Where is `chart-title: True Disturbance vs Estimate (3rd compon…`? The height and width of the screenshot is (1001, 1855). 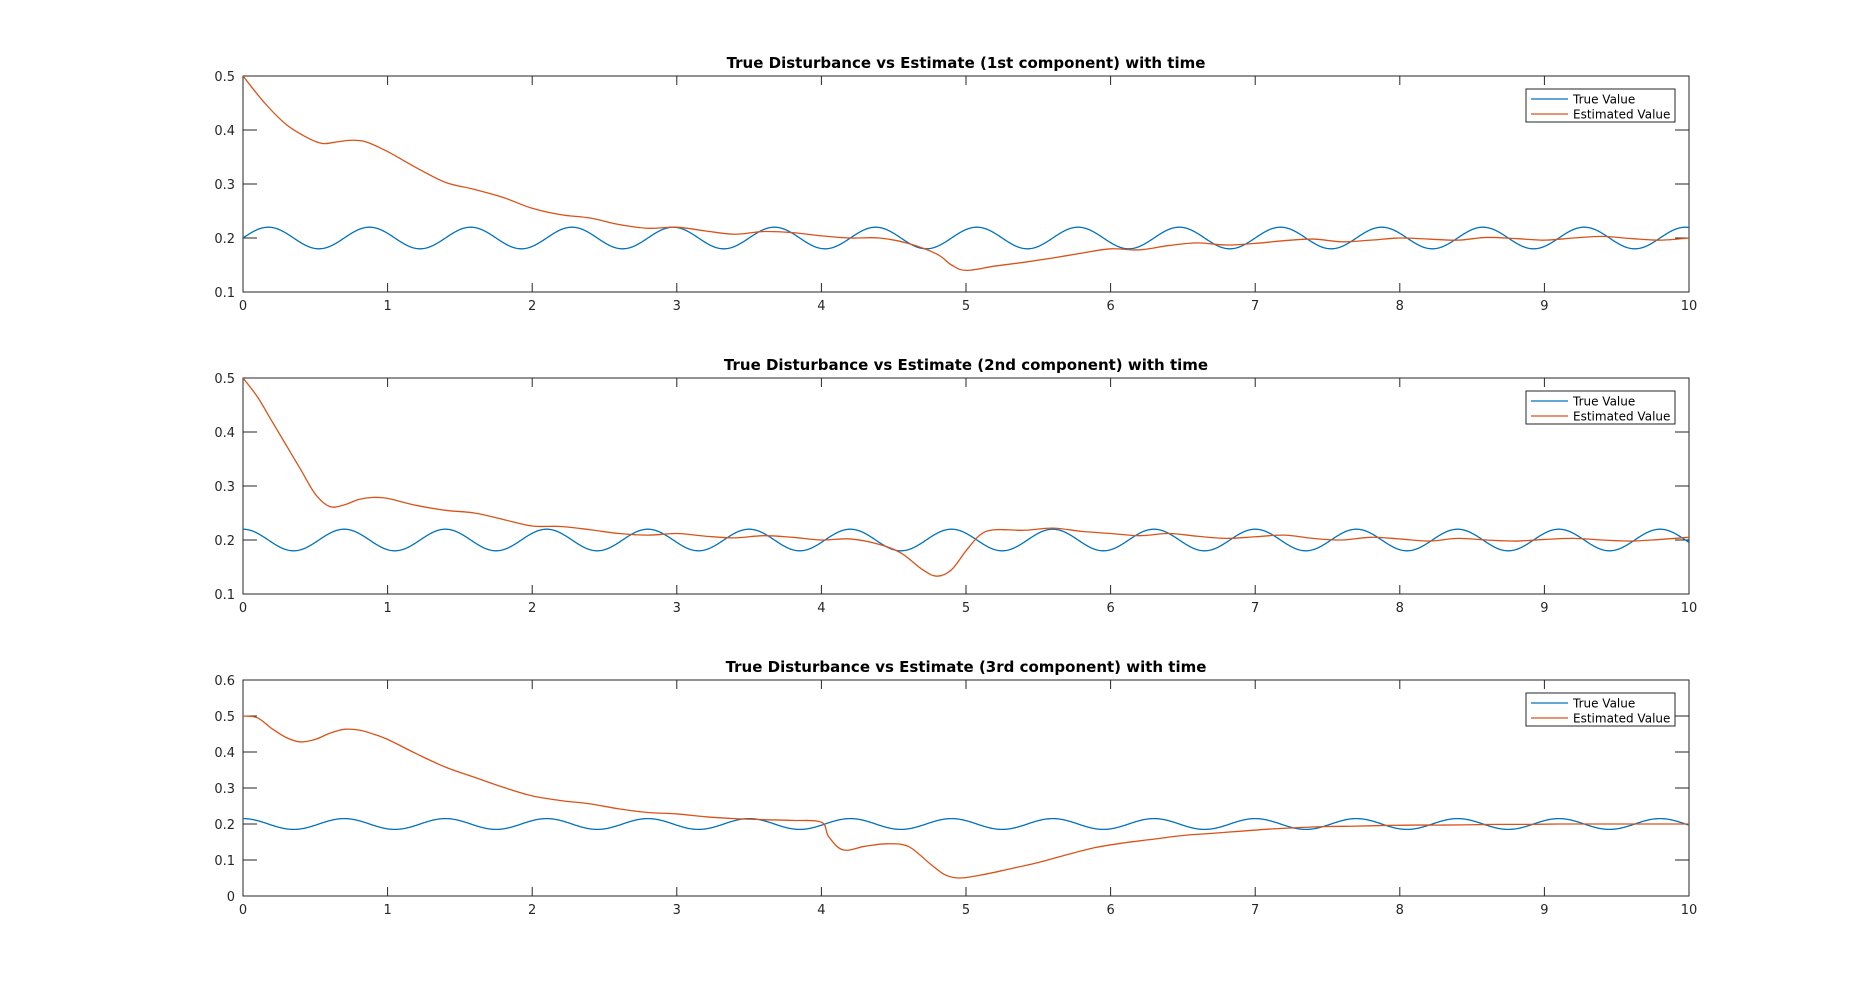 chart-title: True Disturbance vs Estimate (3rd compon… is located at coordinates (966, 667).